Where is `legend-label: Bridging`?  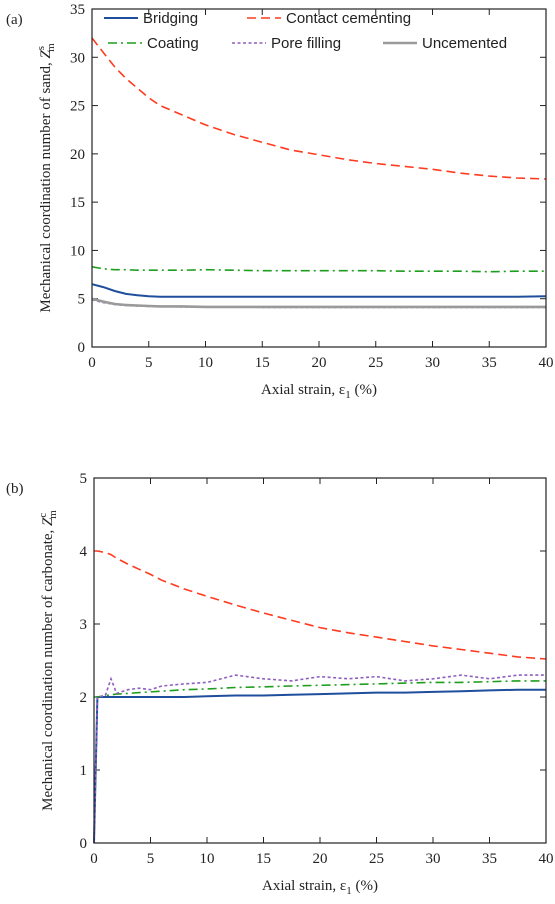
legend-label: Bridging is located at coordinates (170, 18).